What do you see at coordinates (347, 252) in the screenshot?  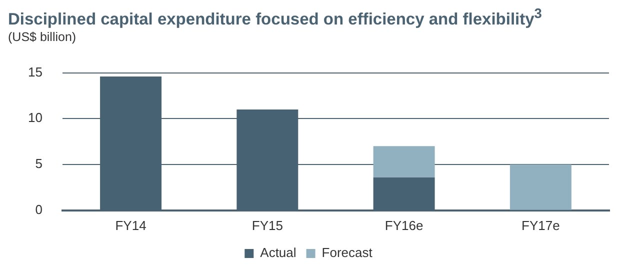 I see `legend-label: Forecast` at bounding box center [347, 252].